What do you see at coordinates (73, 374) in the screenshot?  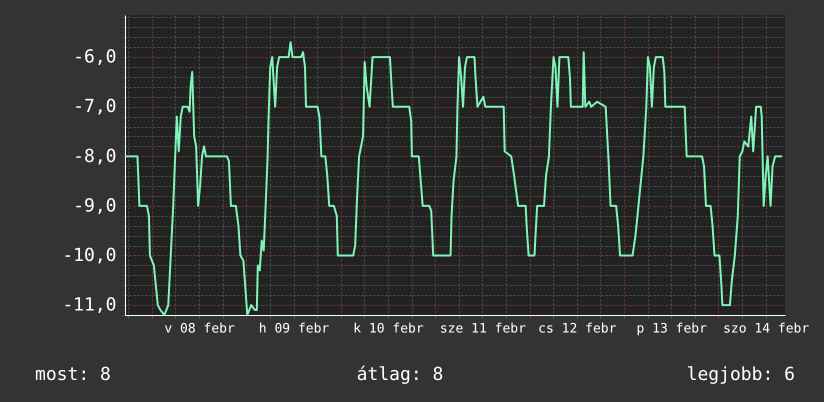 I see `text: most: 8` at bounding box center [73, 374].